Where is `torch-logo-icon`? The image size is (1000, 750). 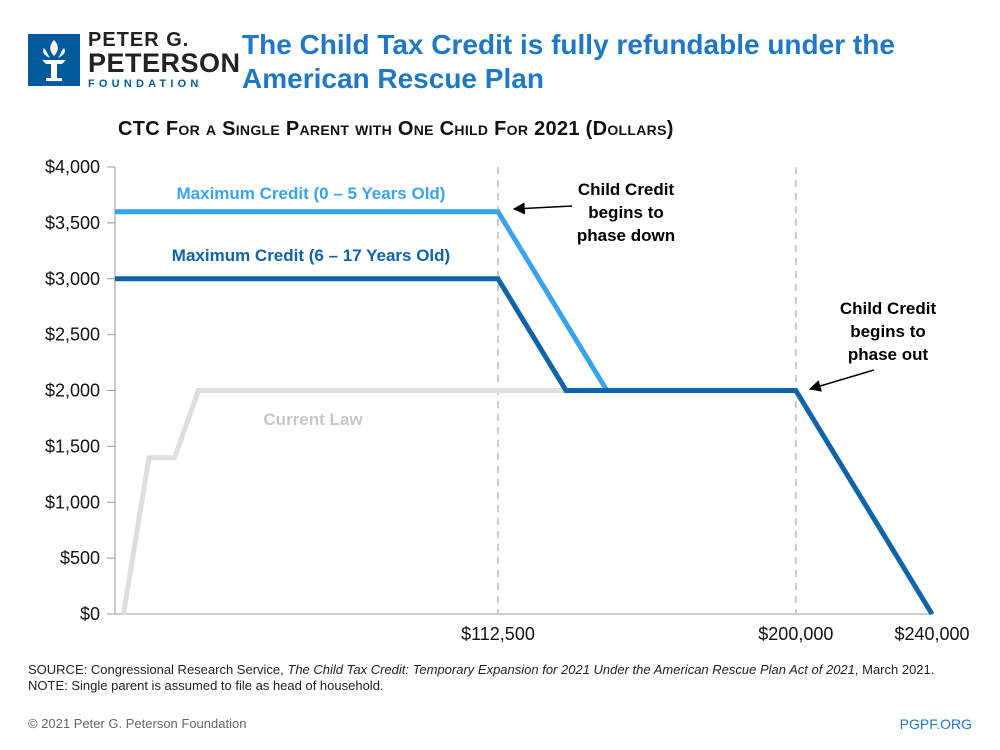 torch-logo-icon is located at coordinates (54, 60).